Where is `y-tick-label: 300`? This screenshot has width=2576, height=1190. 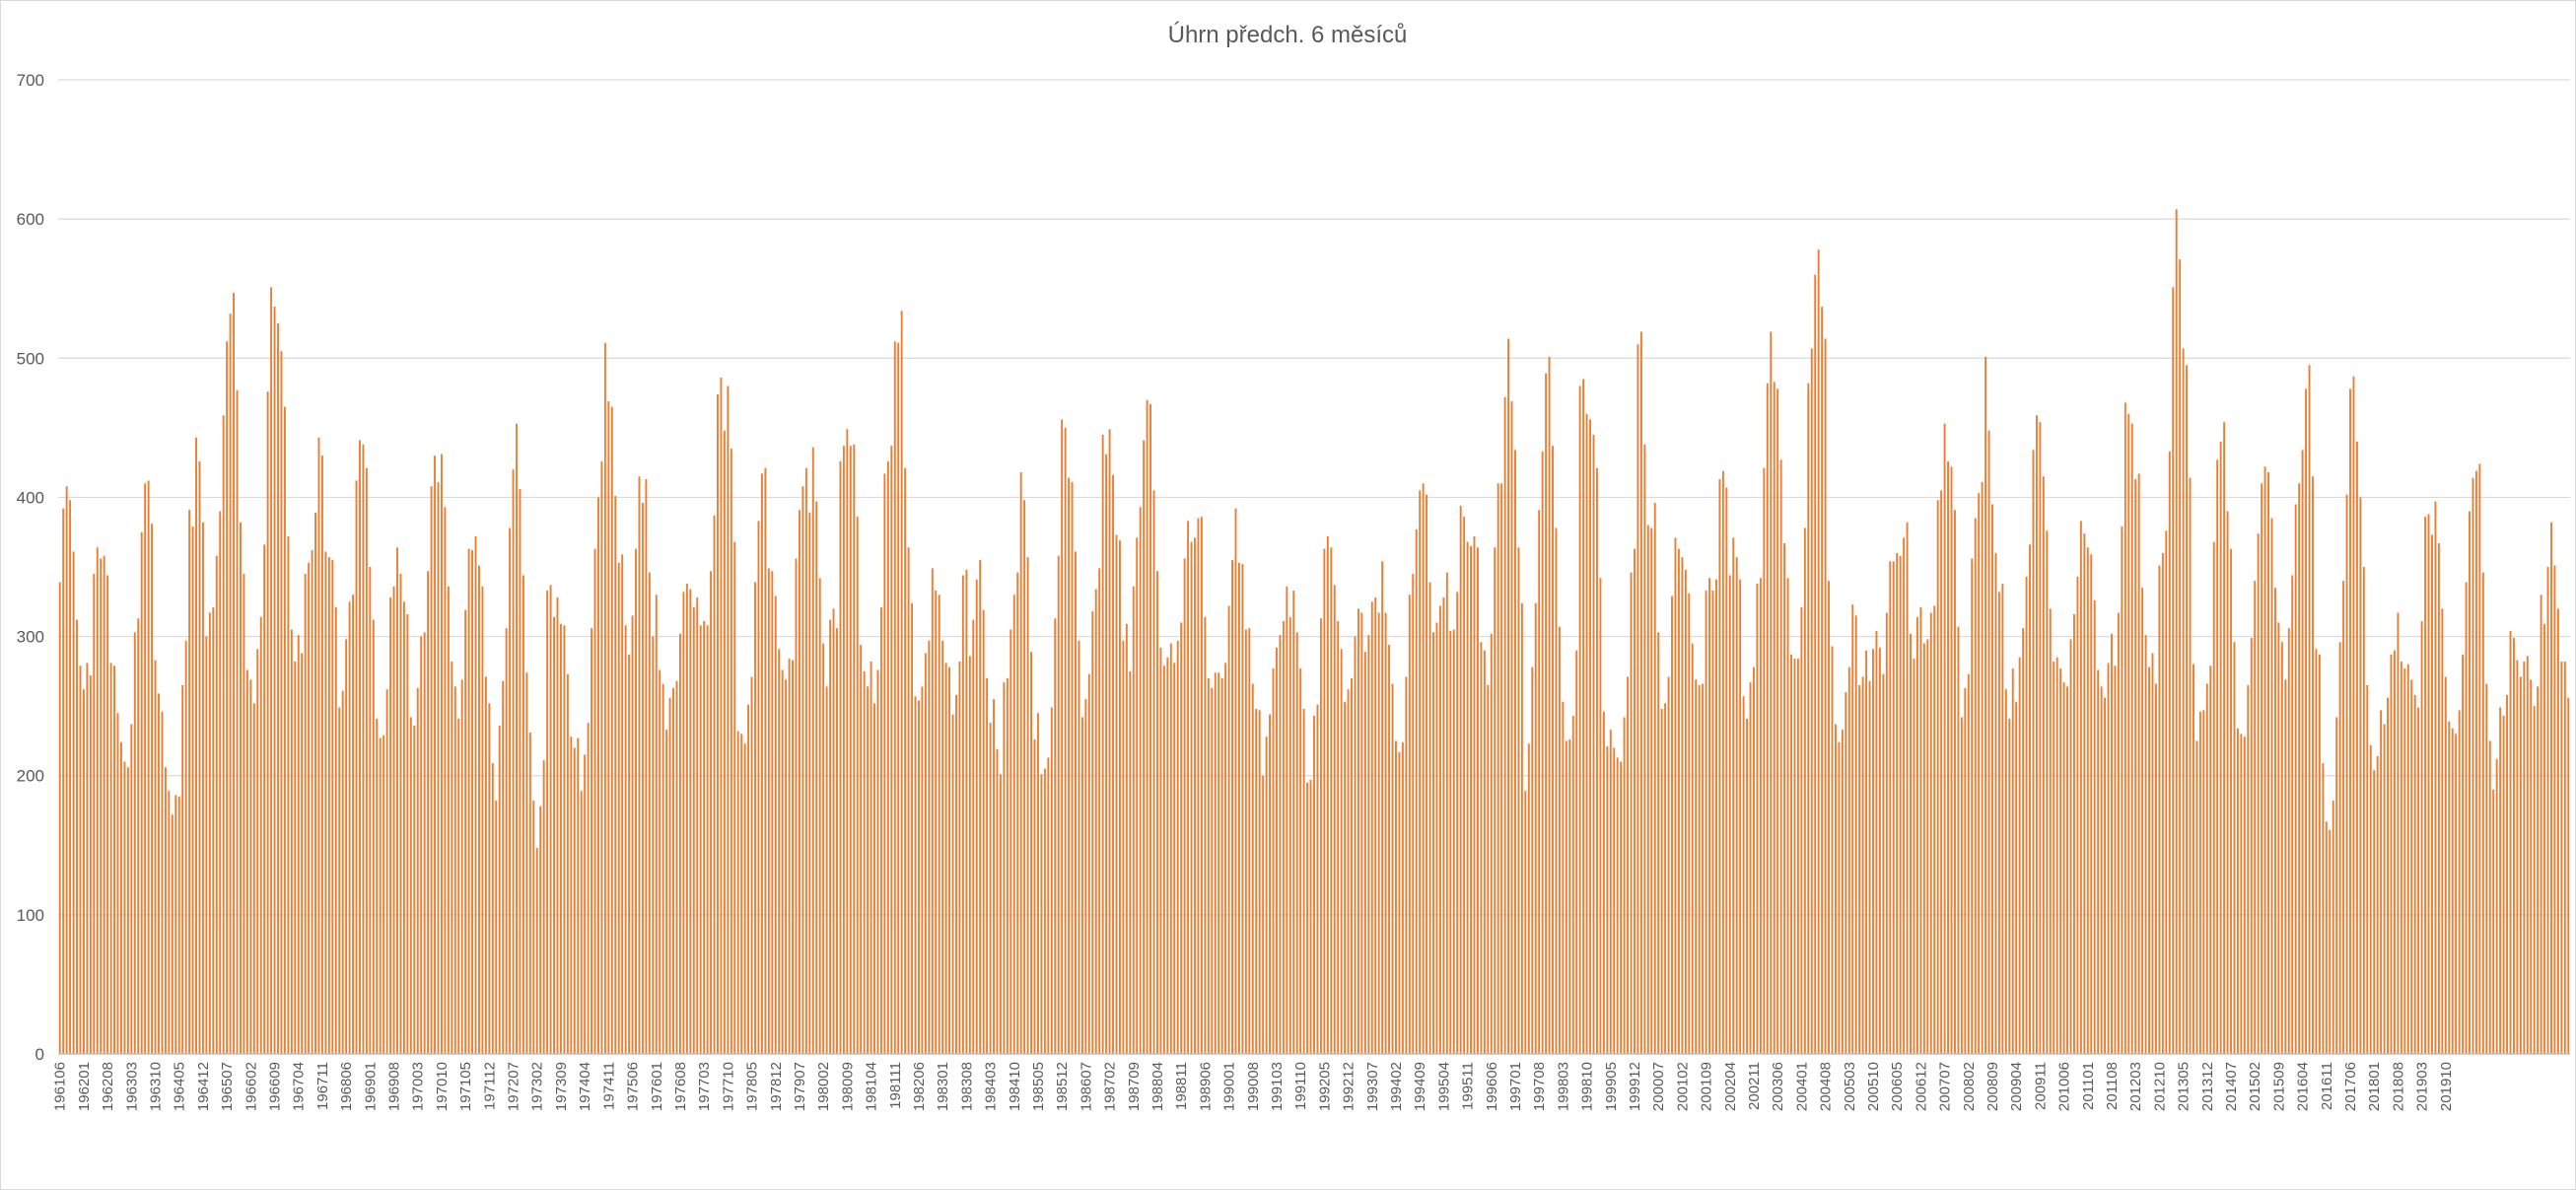 y-tick-label: 300 is located at coordinates (31, 637).